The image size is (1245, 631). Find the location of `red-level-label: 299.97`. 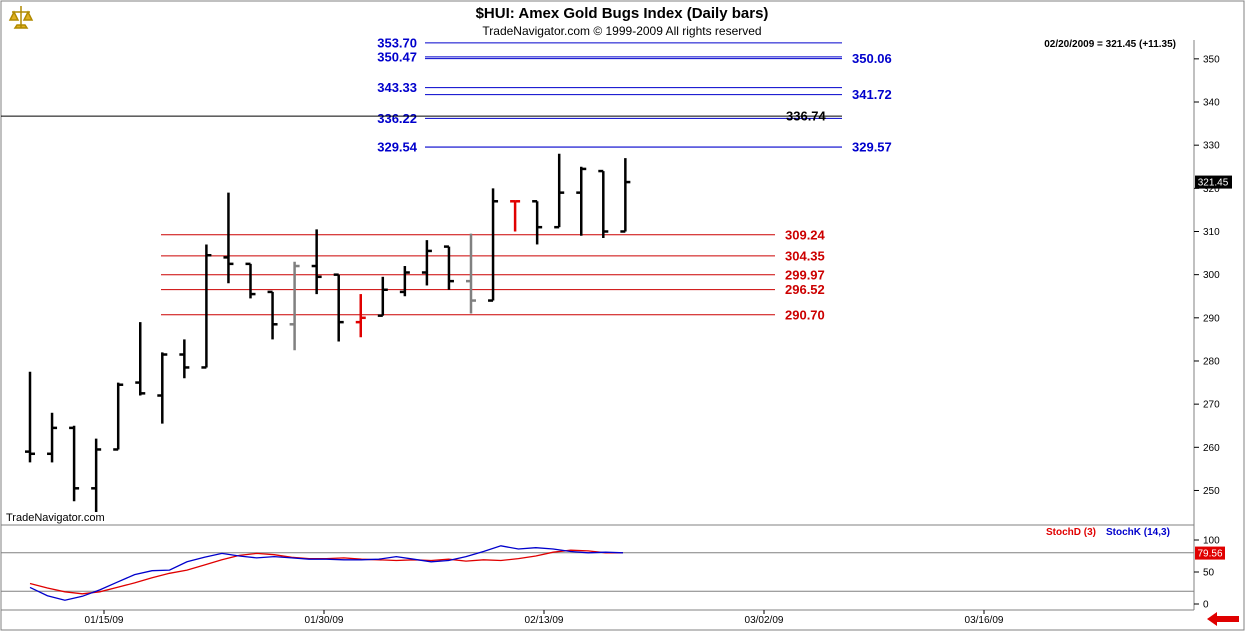

red-level-label: 299.97 is located at coordinates (805, 274).